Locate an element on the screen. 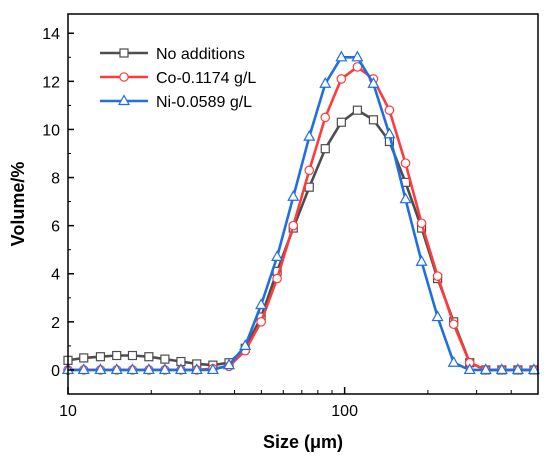  legend-entry: Co-0.1174 g/L is located at coordinates (178, 78).